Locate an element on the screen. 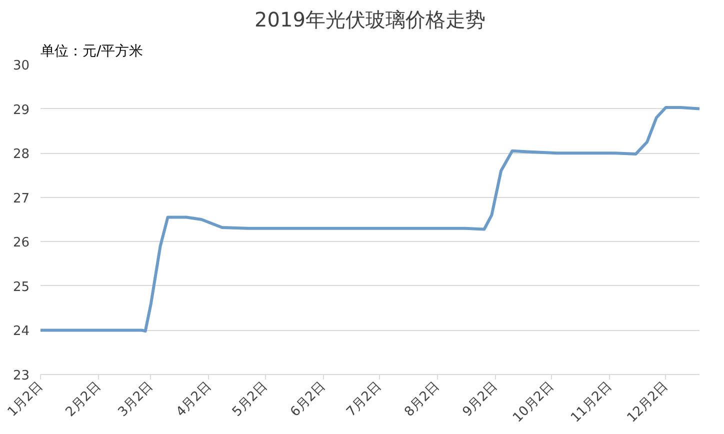 This screenshot has width=724, height=434. x-tick-label: 11月2日 is located at coordinates (591, 402).